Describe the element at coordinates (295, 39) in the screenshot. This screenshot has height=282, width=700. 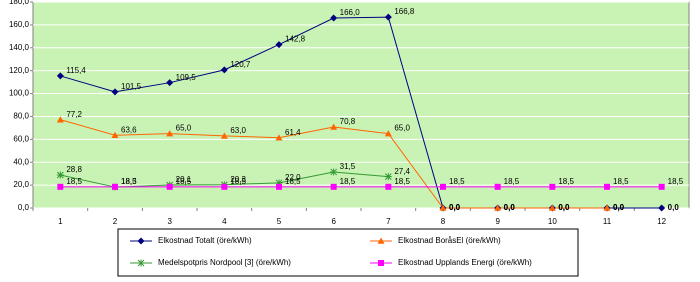
I see `data-label: 142,8` at that location.